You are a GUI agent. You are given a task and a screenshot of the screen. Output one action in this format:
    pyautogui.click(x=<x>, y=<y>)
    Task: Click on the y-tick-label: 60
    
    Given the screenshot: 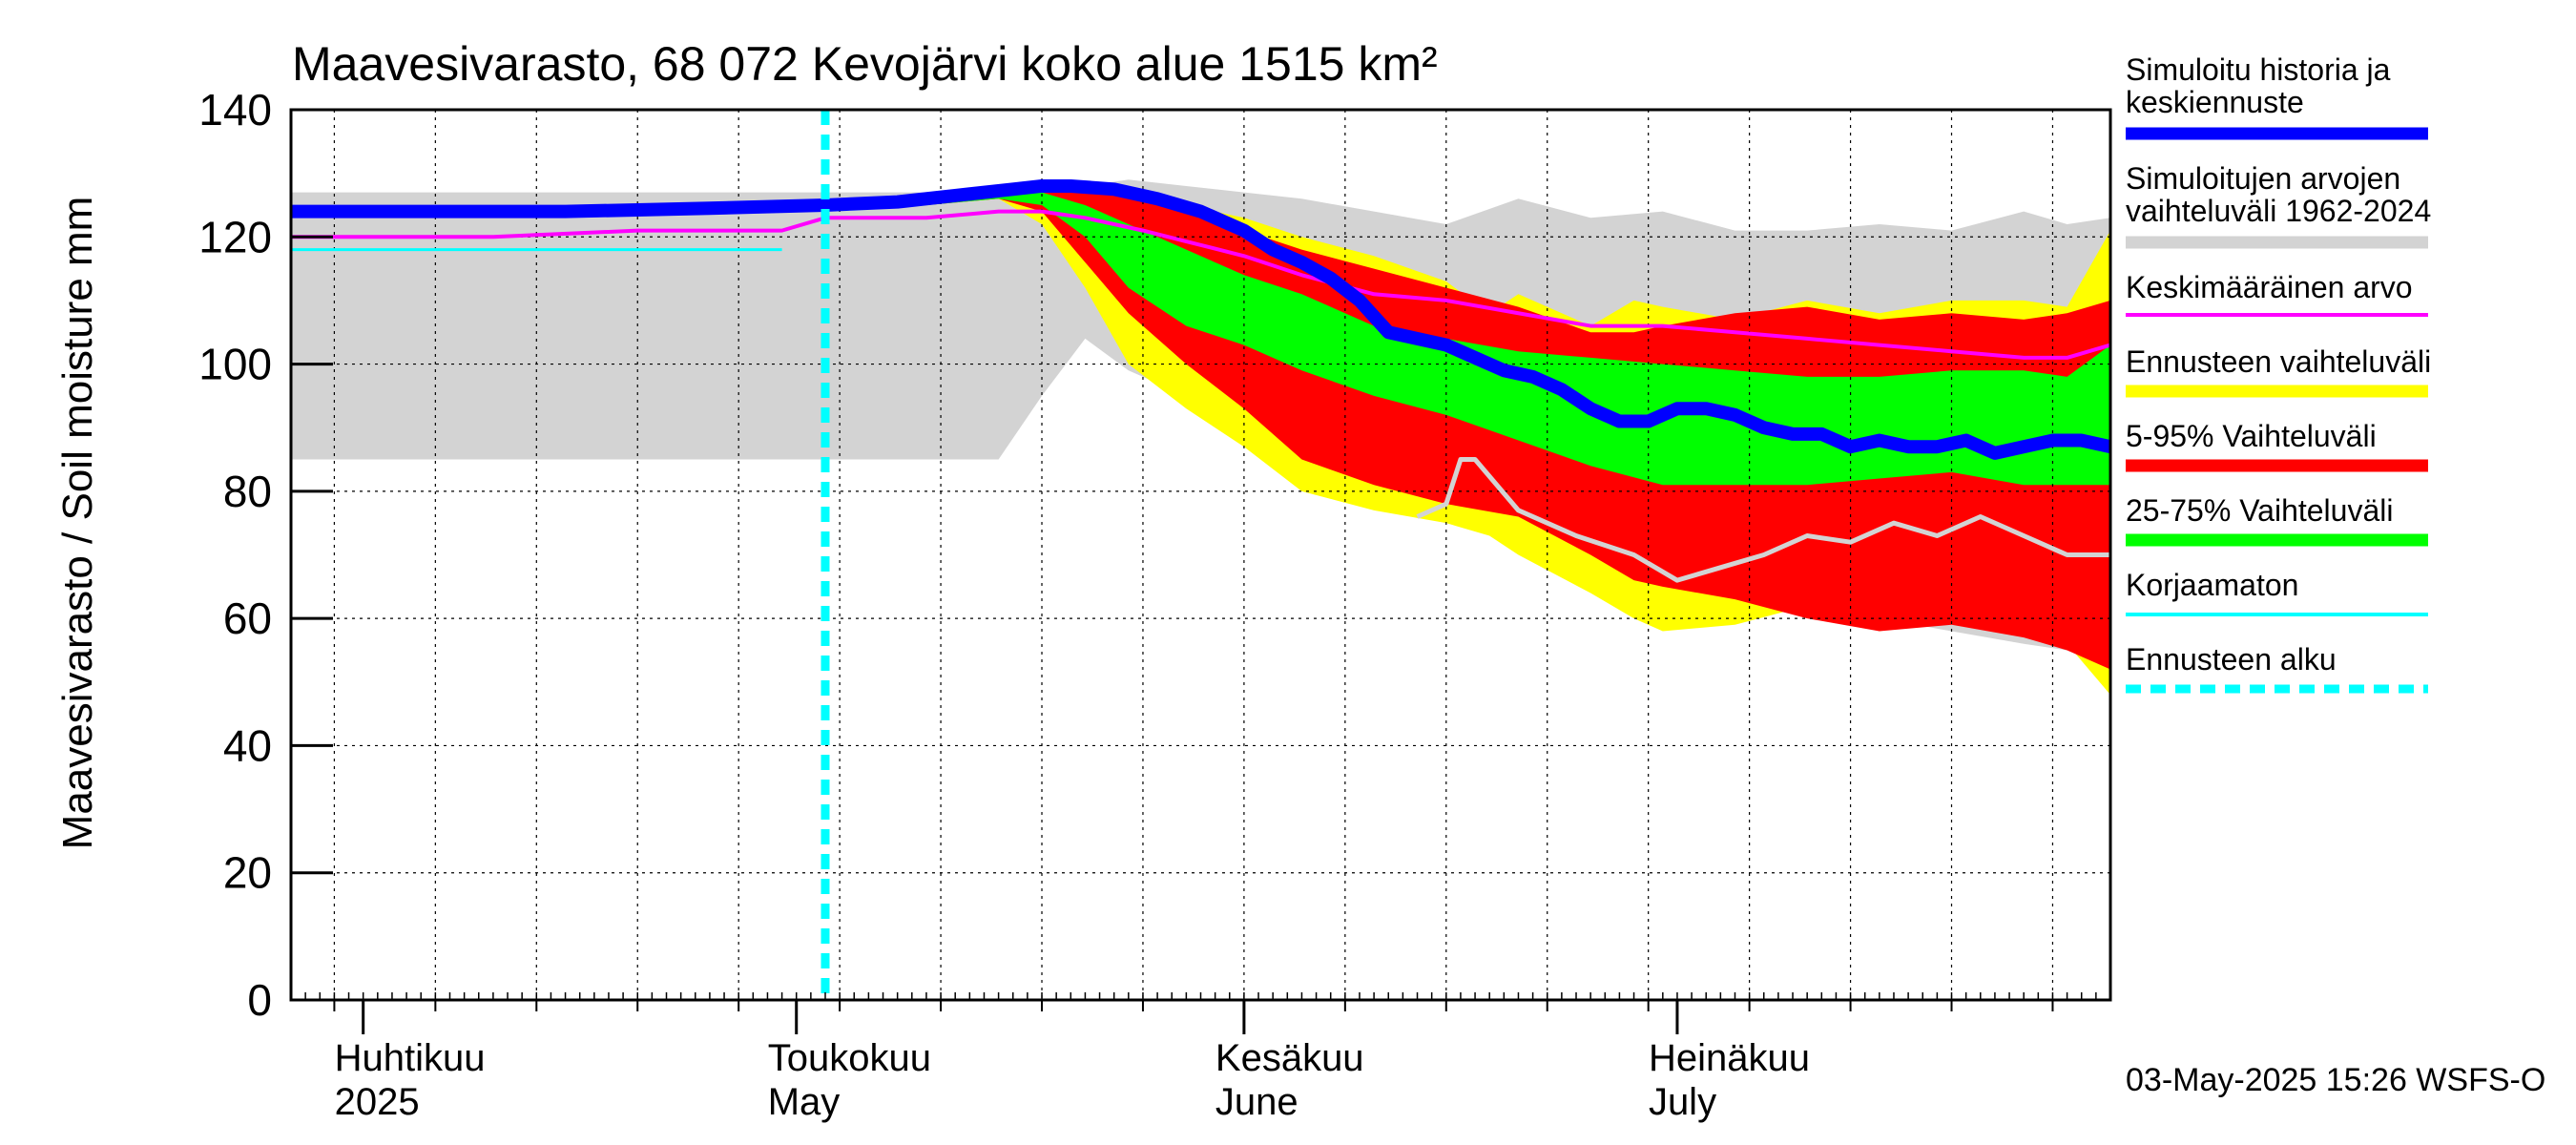 What is the action you would take?
    pyautogui.click(x=247, y=618)
    